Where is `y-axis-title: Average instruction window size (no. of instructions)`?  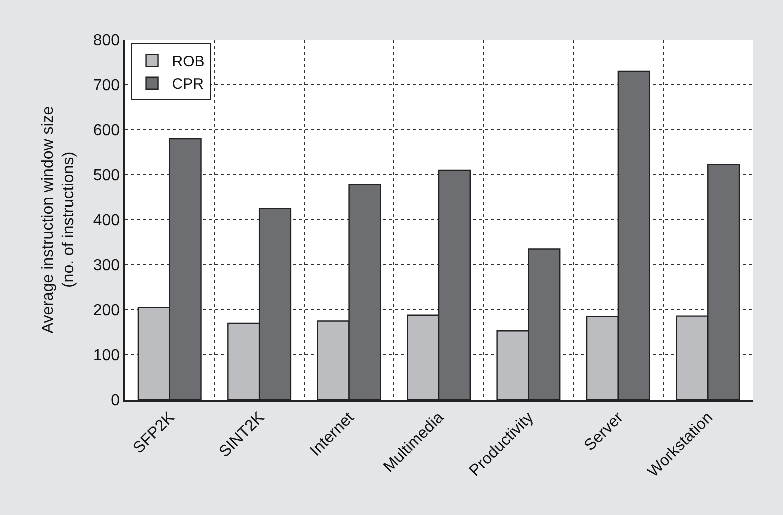 y-axis-title: Average instruction window size (no. of instructions) is located at coordinates (59, 220).